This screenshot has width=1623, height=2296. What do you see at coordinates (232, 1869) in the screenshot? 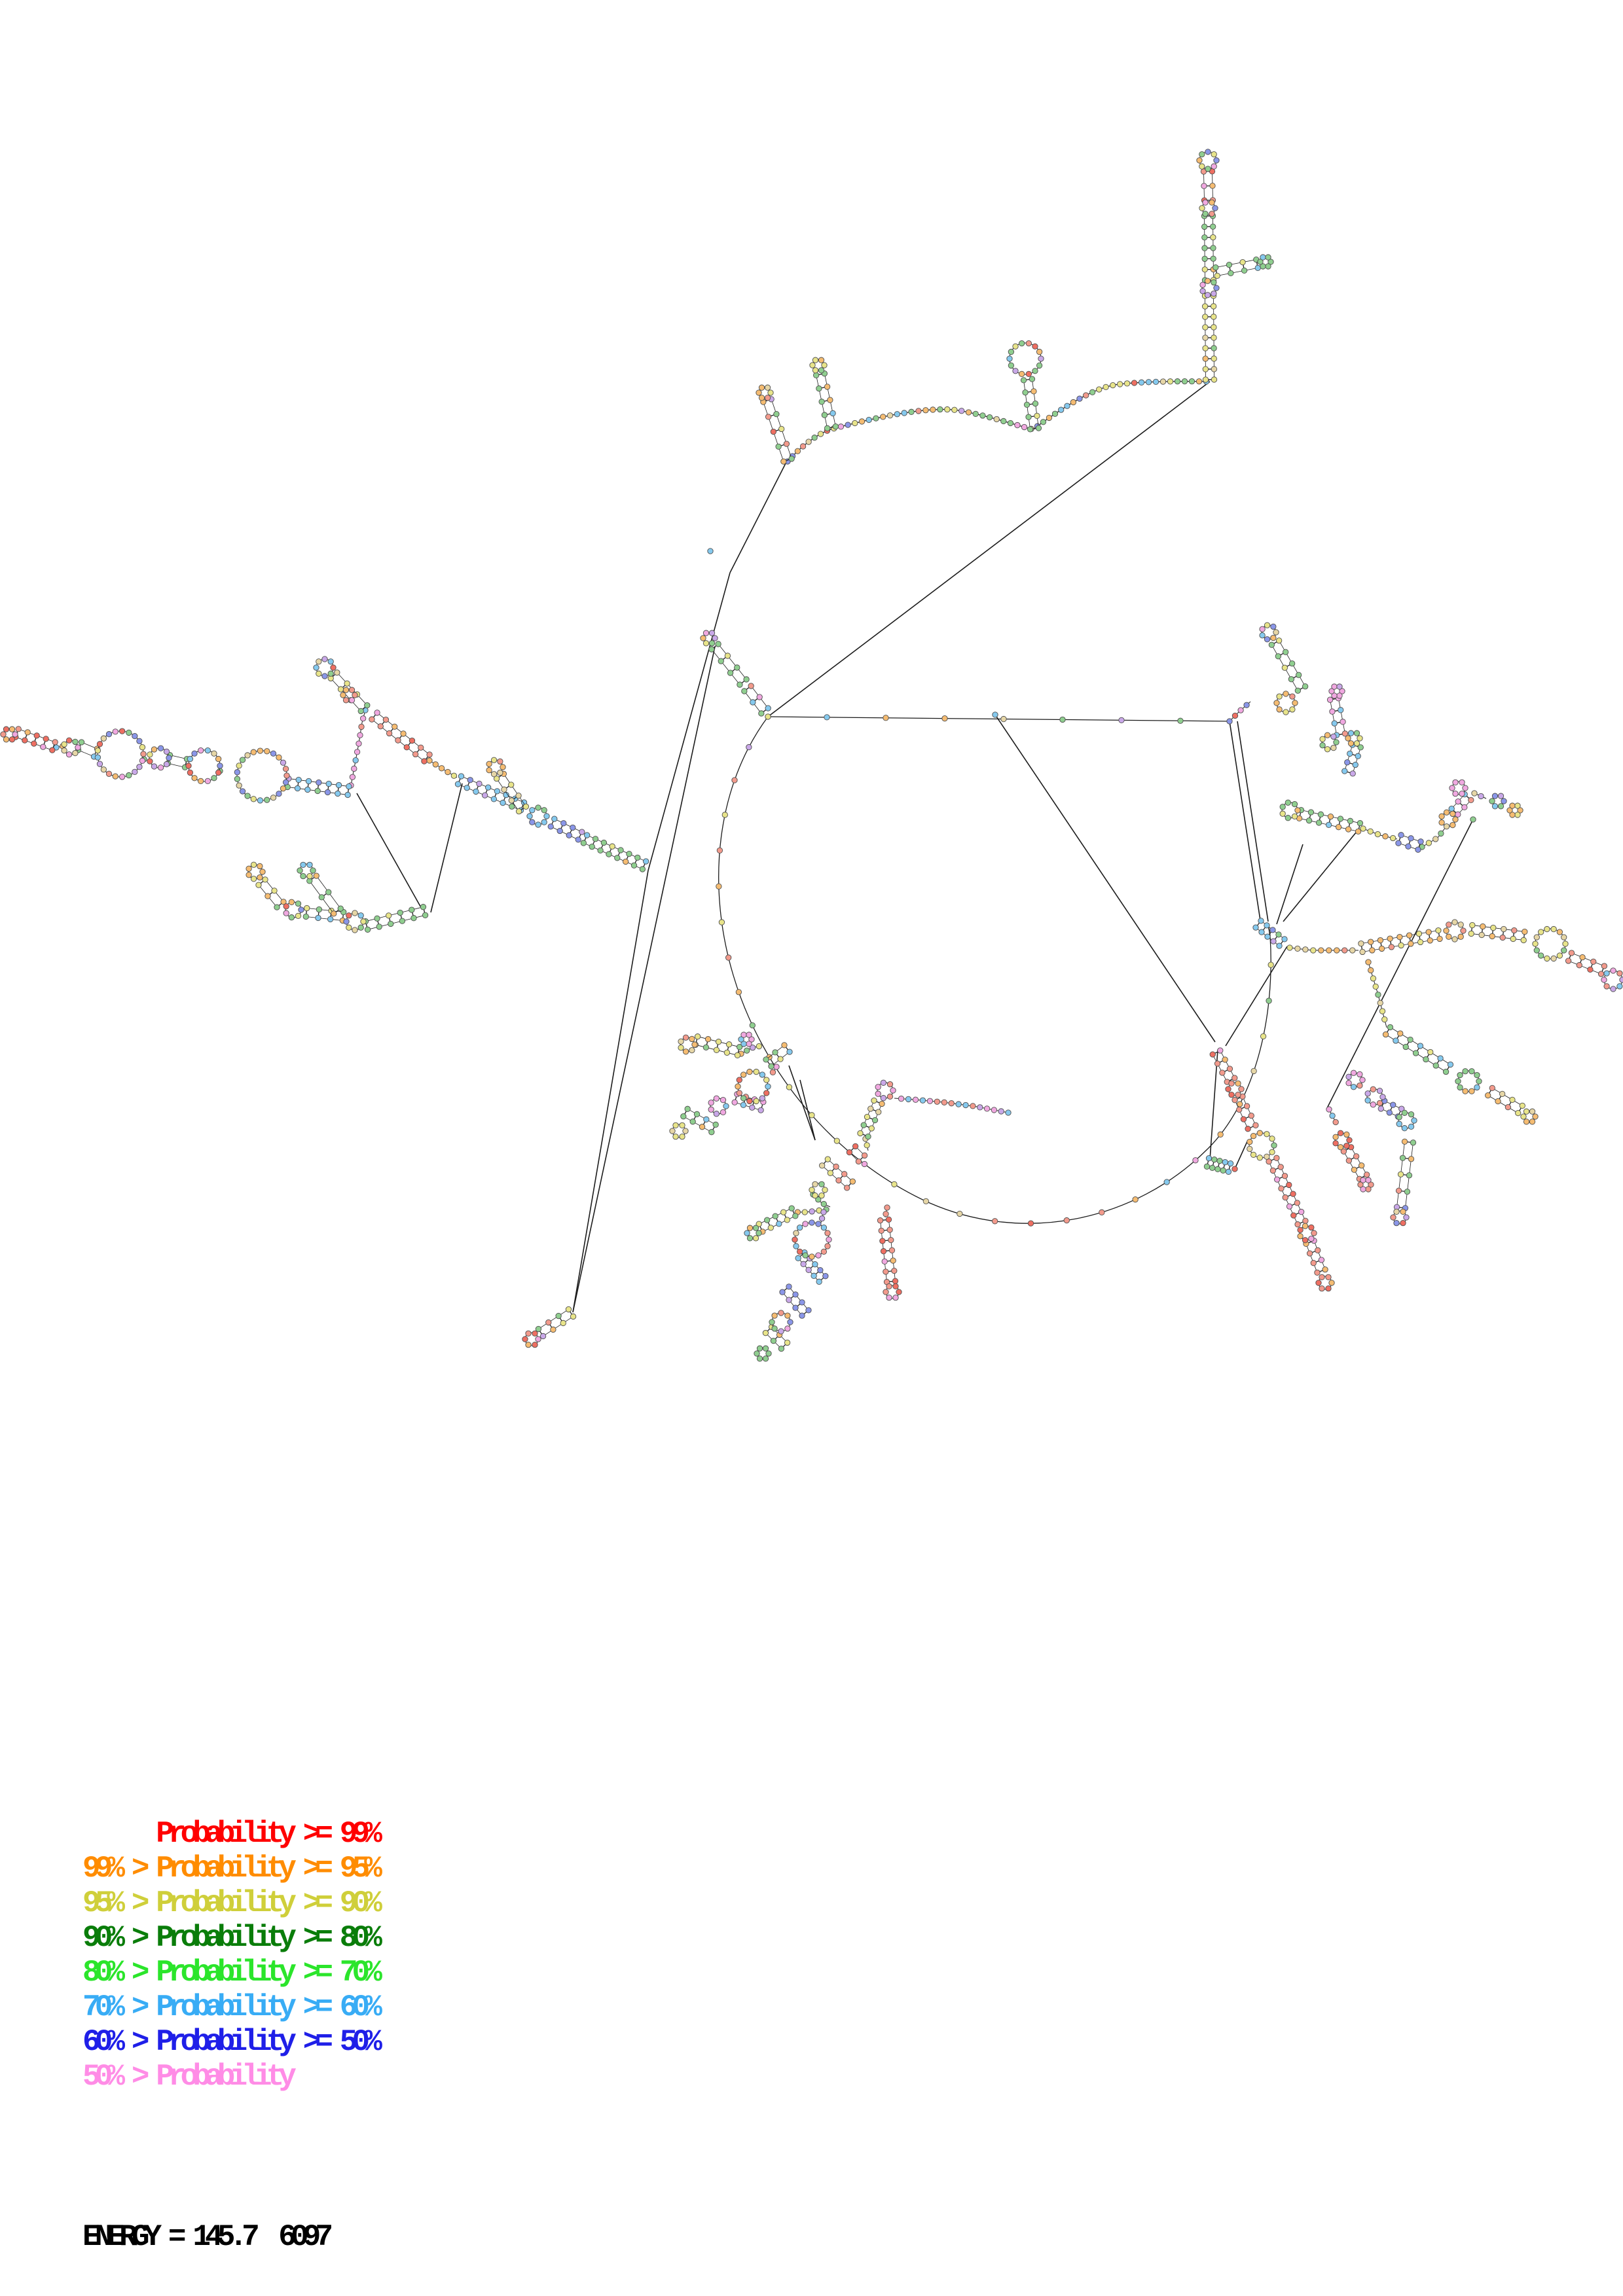
I see `legend-entry: 99% > Probability >= 95%` at bounding box center [232, 1869].